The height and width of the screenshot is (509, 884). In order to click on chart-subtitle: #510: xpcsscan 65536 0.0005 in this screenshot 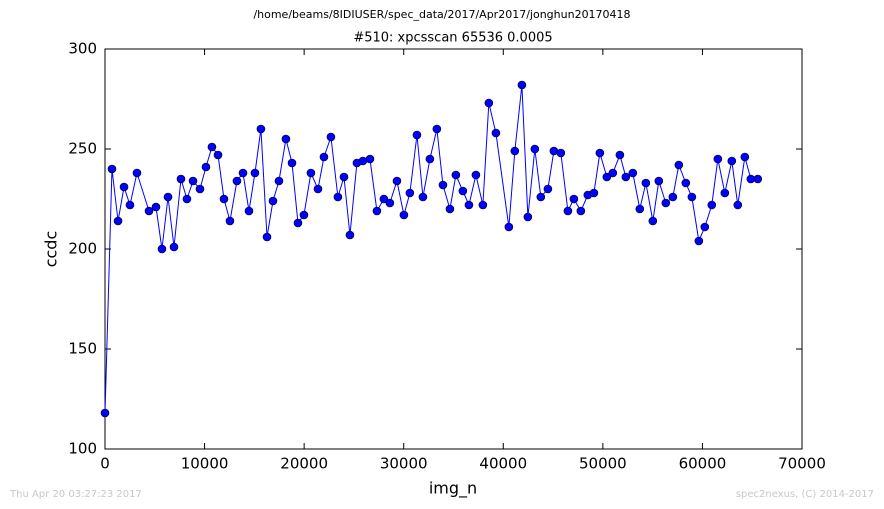, I will do `click(452, 38)`.